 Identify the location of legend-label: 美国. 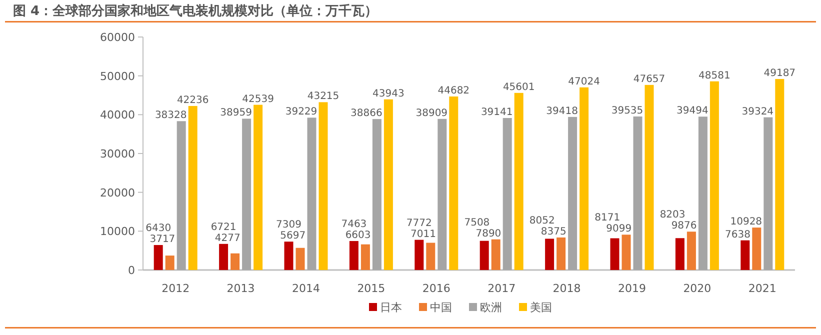
(541, 307).